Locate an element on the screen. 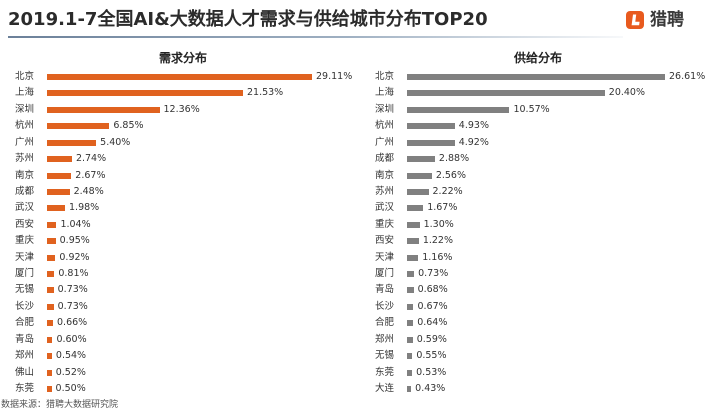  demand-category-label-18: 郑州 is located at coordinates (25, 356).